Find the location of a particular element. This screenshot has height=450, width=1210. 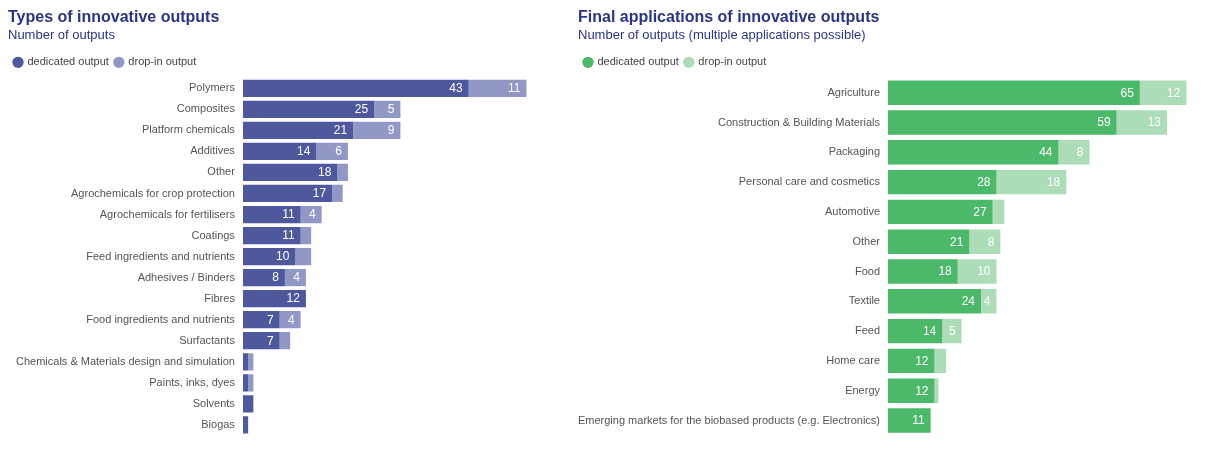

data-label: 6 is located at coordinates (339, 151).